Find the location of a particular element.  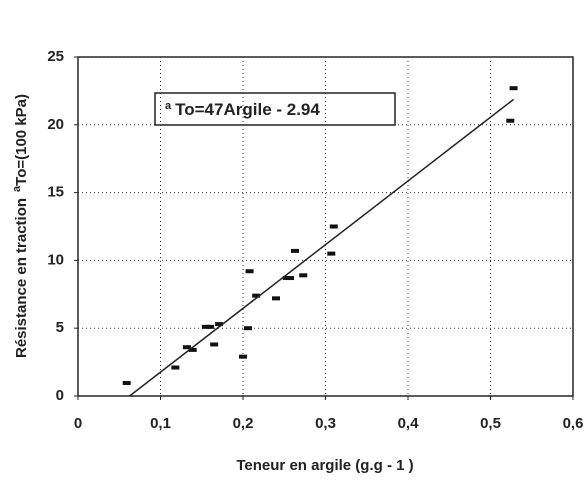

x-tick-label: 0,3 is located at coordinates (325, 423).